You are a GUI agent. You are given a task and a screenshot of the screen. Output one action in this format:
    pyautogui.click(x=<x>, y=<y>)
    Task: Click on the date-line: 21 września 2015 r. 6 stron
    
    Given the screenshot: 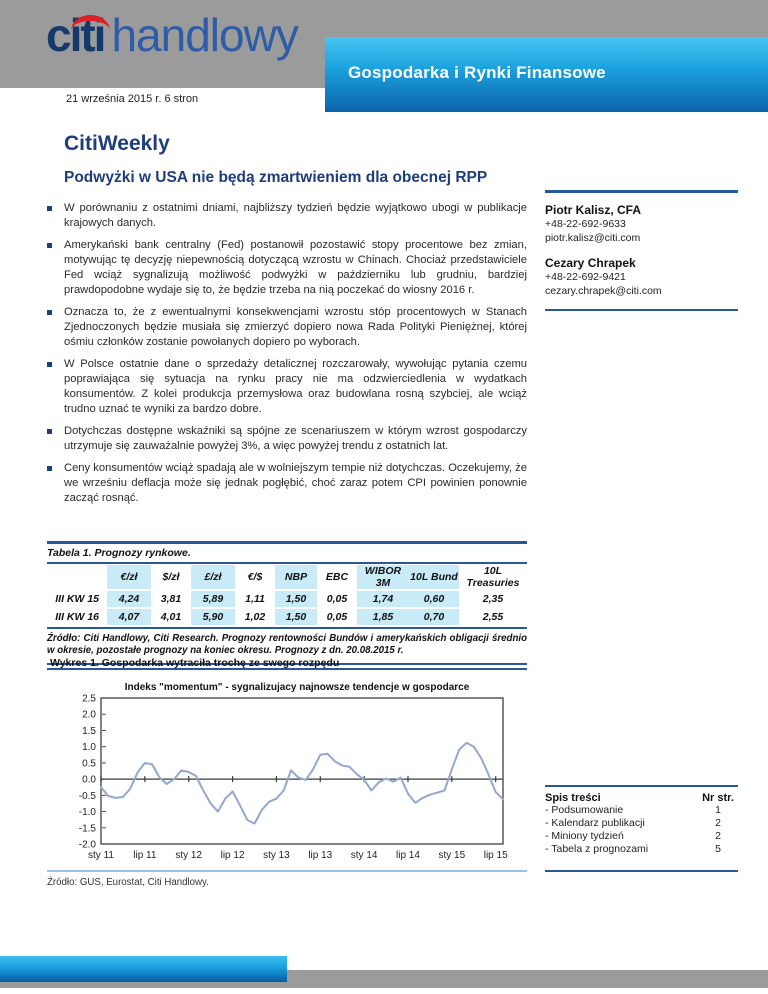 What is the action you would take?
    pyautogui.click(x=132, y=99)
    